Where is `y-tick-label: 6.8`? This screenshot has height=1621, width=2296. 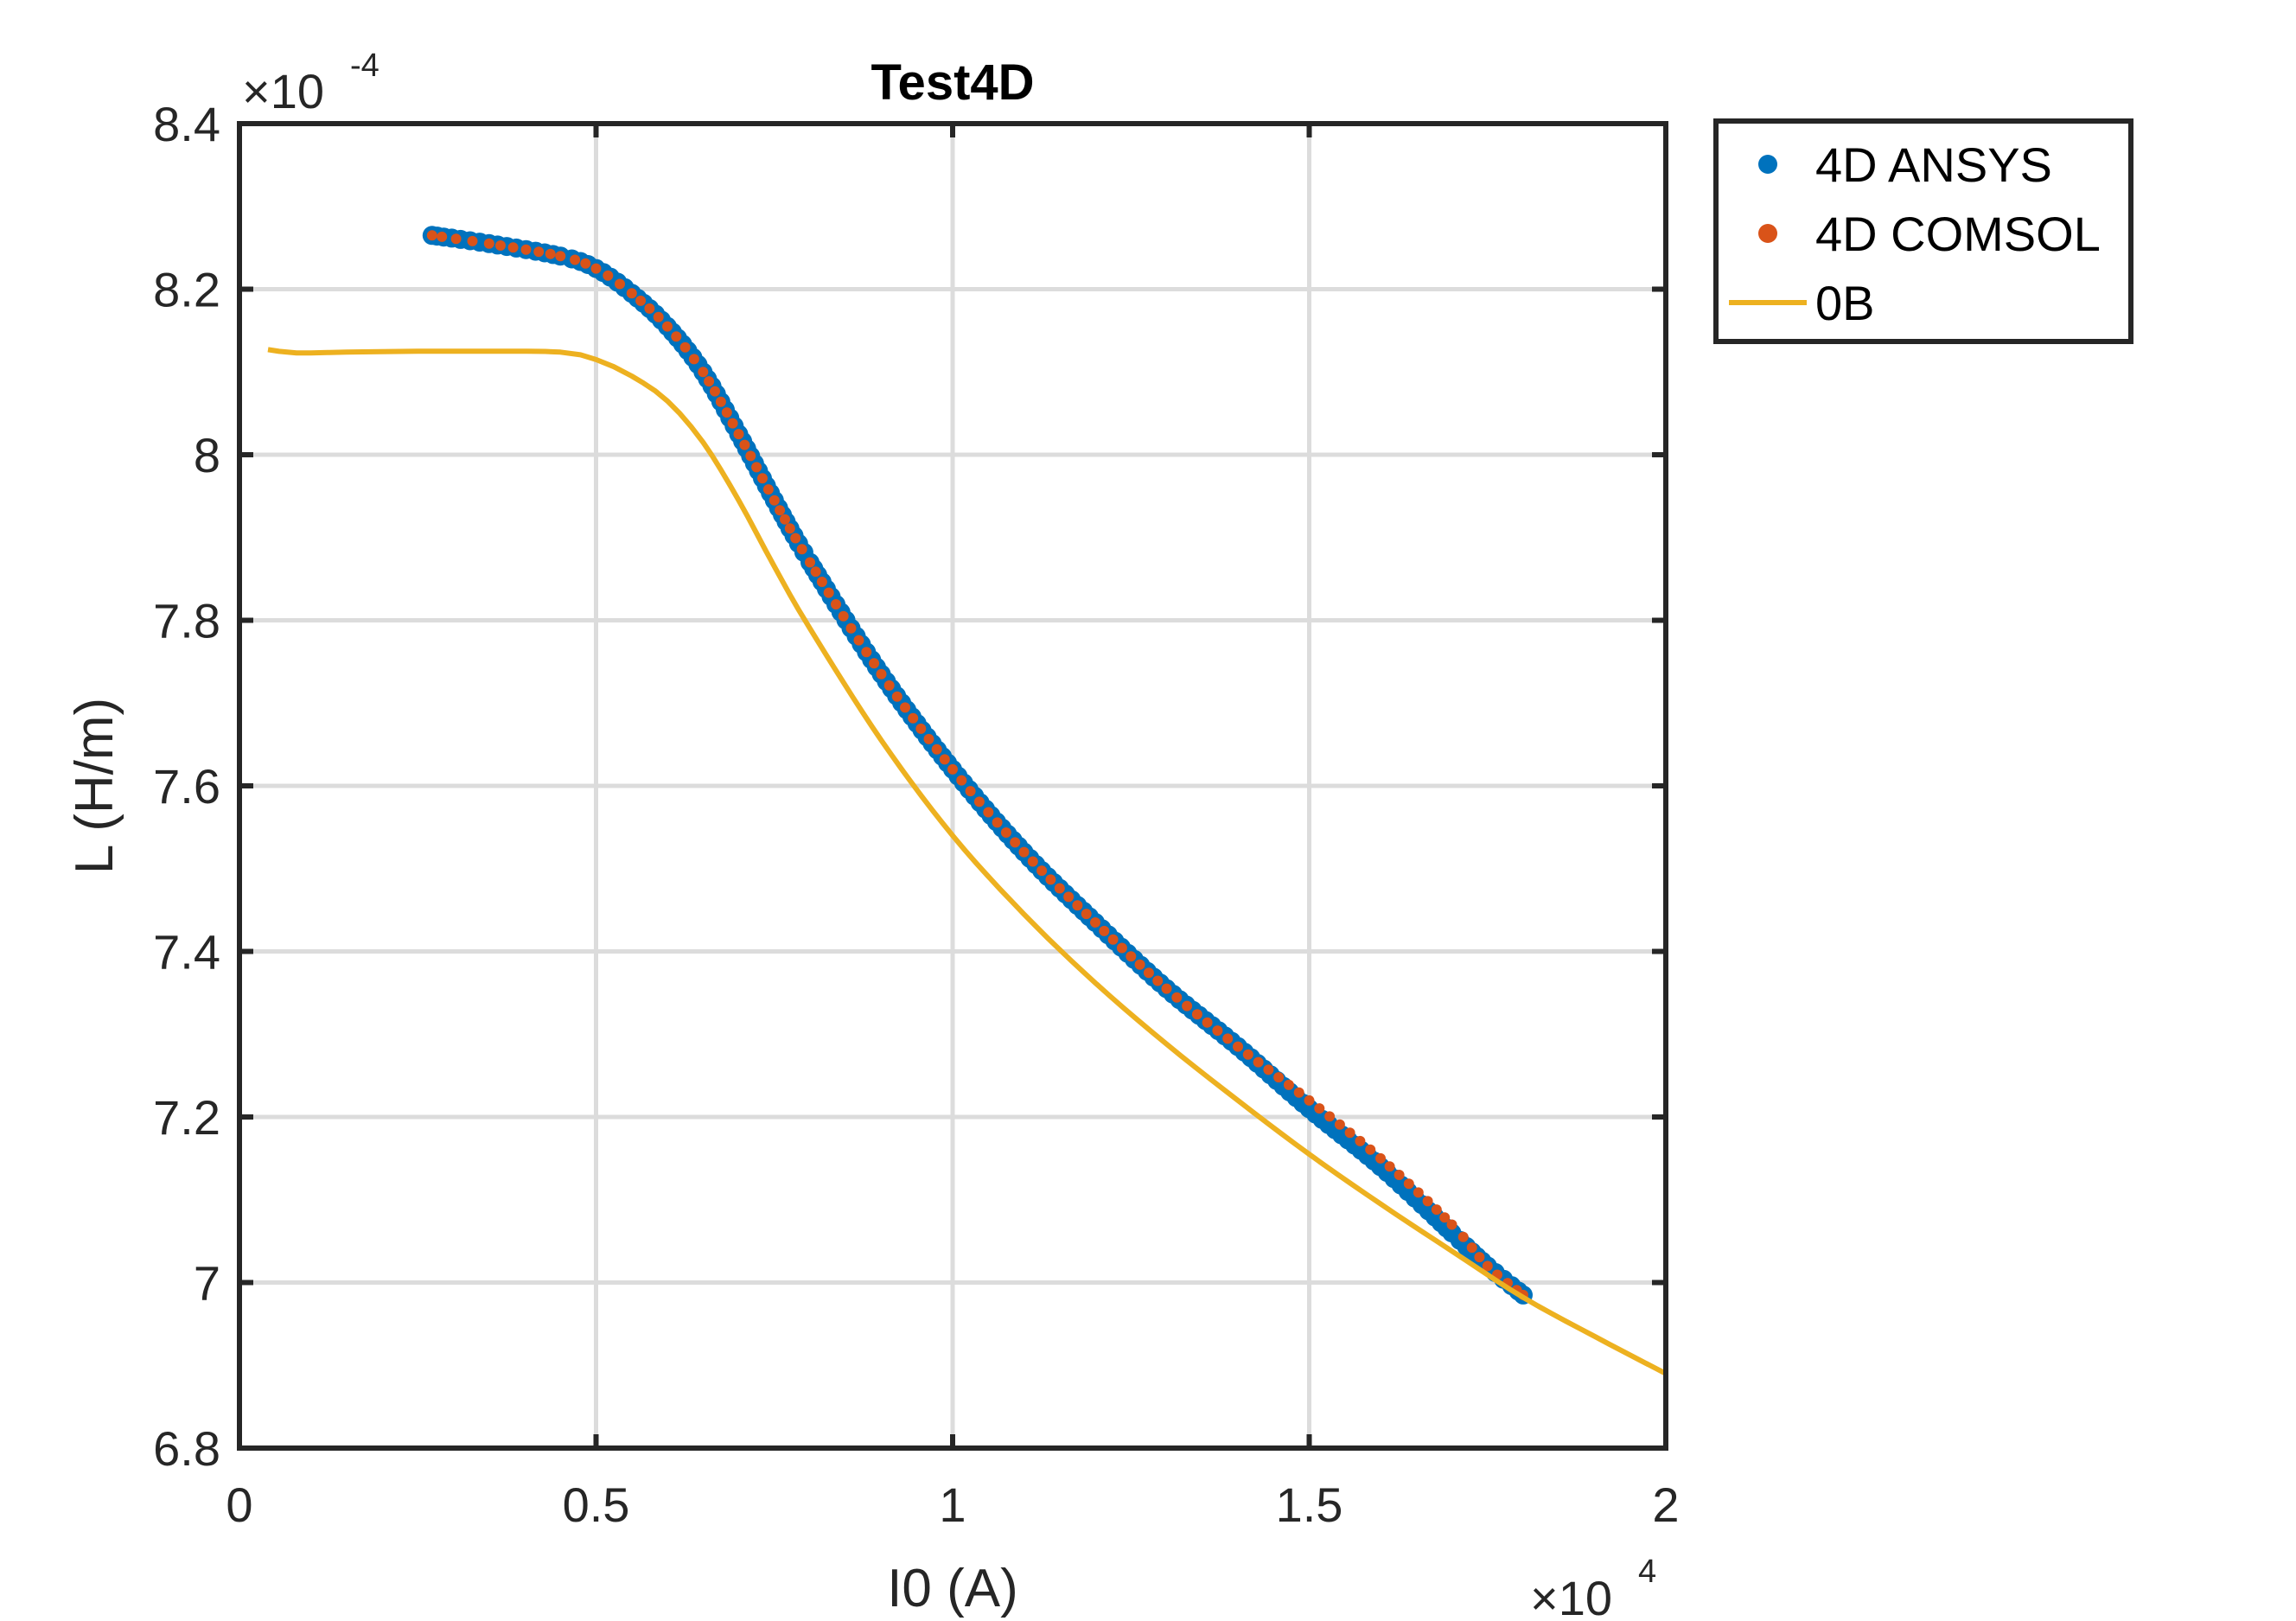
y-tick-label: 6.8 is located at coordinates (186, 1448).